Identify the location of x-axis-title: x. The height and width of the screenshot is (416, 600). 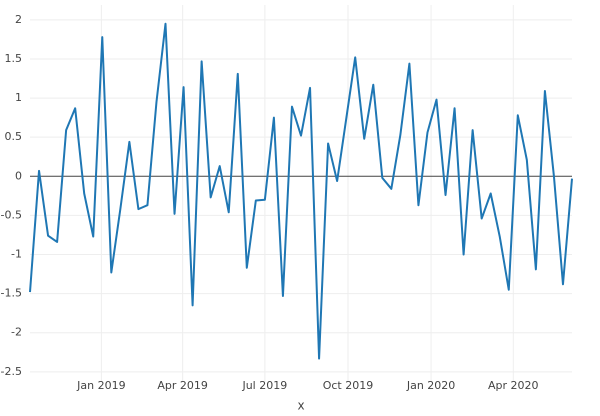
(300, 406).